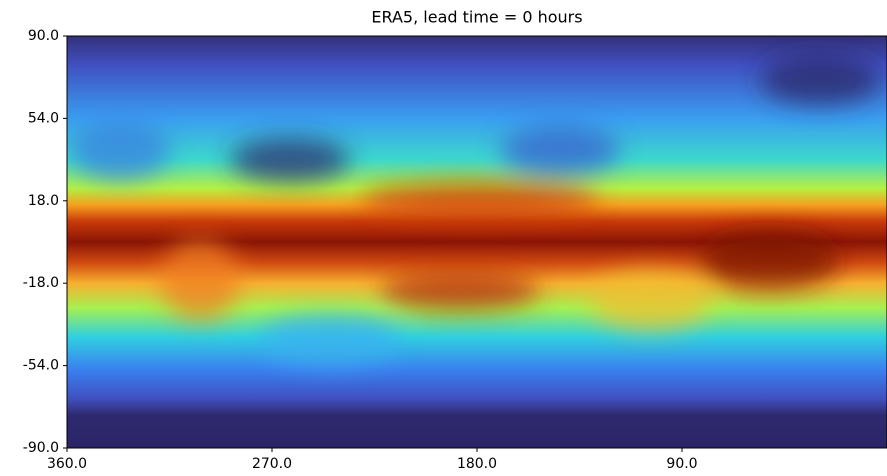 The height and width of the screenshot is (476, 887). What do you see at coordinates (272, 464) in the screenshot?
I see `x-tick-label: 270.0` at bounding box center [272, 464].